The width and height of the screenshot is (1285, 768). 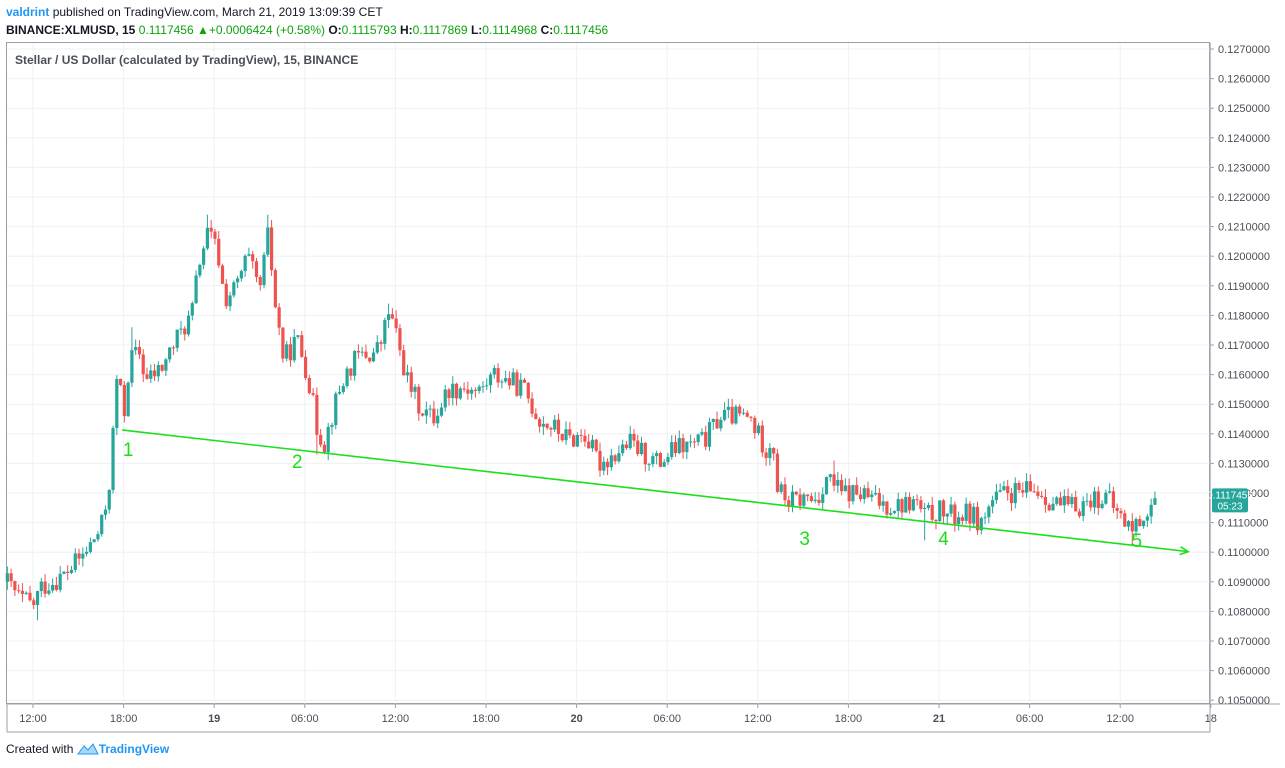 I want to click on y-tick-label: 0.1270000, so click(x=1244, y=50).